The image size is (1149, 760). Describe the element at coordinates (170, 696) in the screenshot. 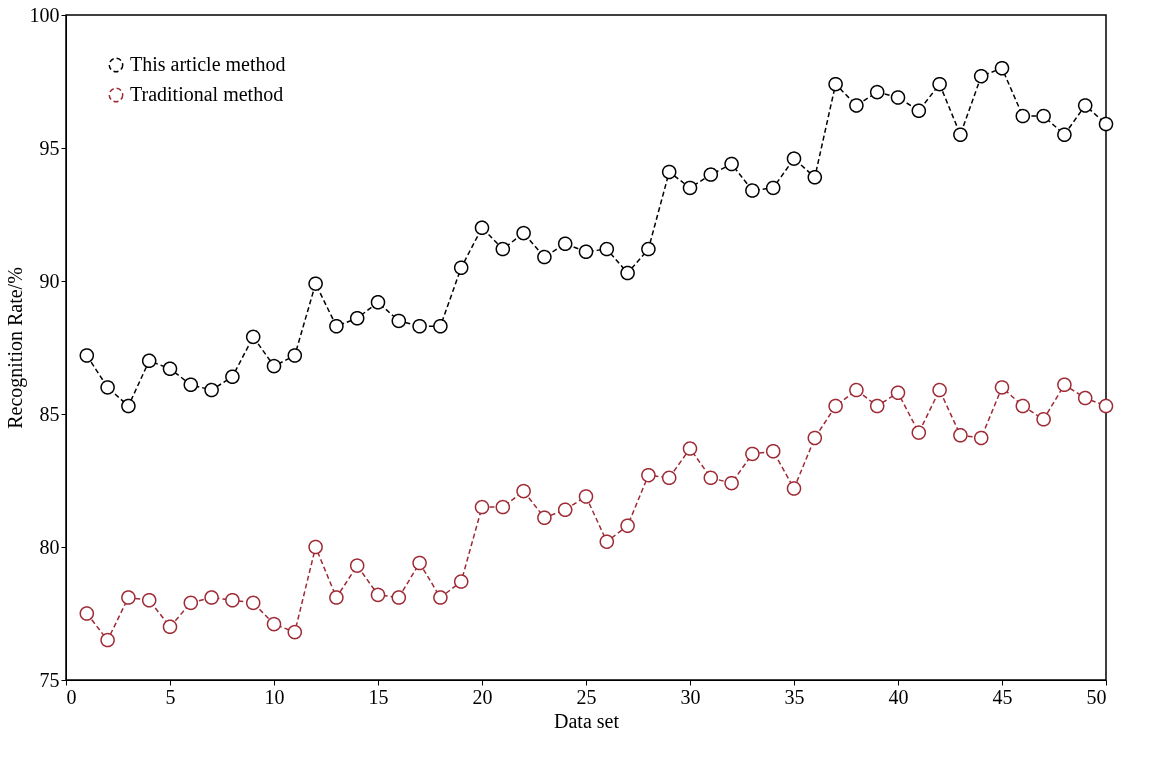

I see `x-tick-label: 5` at that location.